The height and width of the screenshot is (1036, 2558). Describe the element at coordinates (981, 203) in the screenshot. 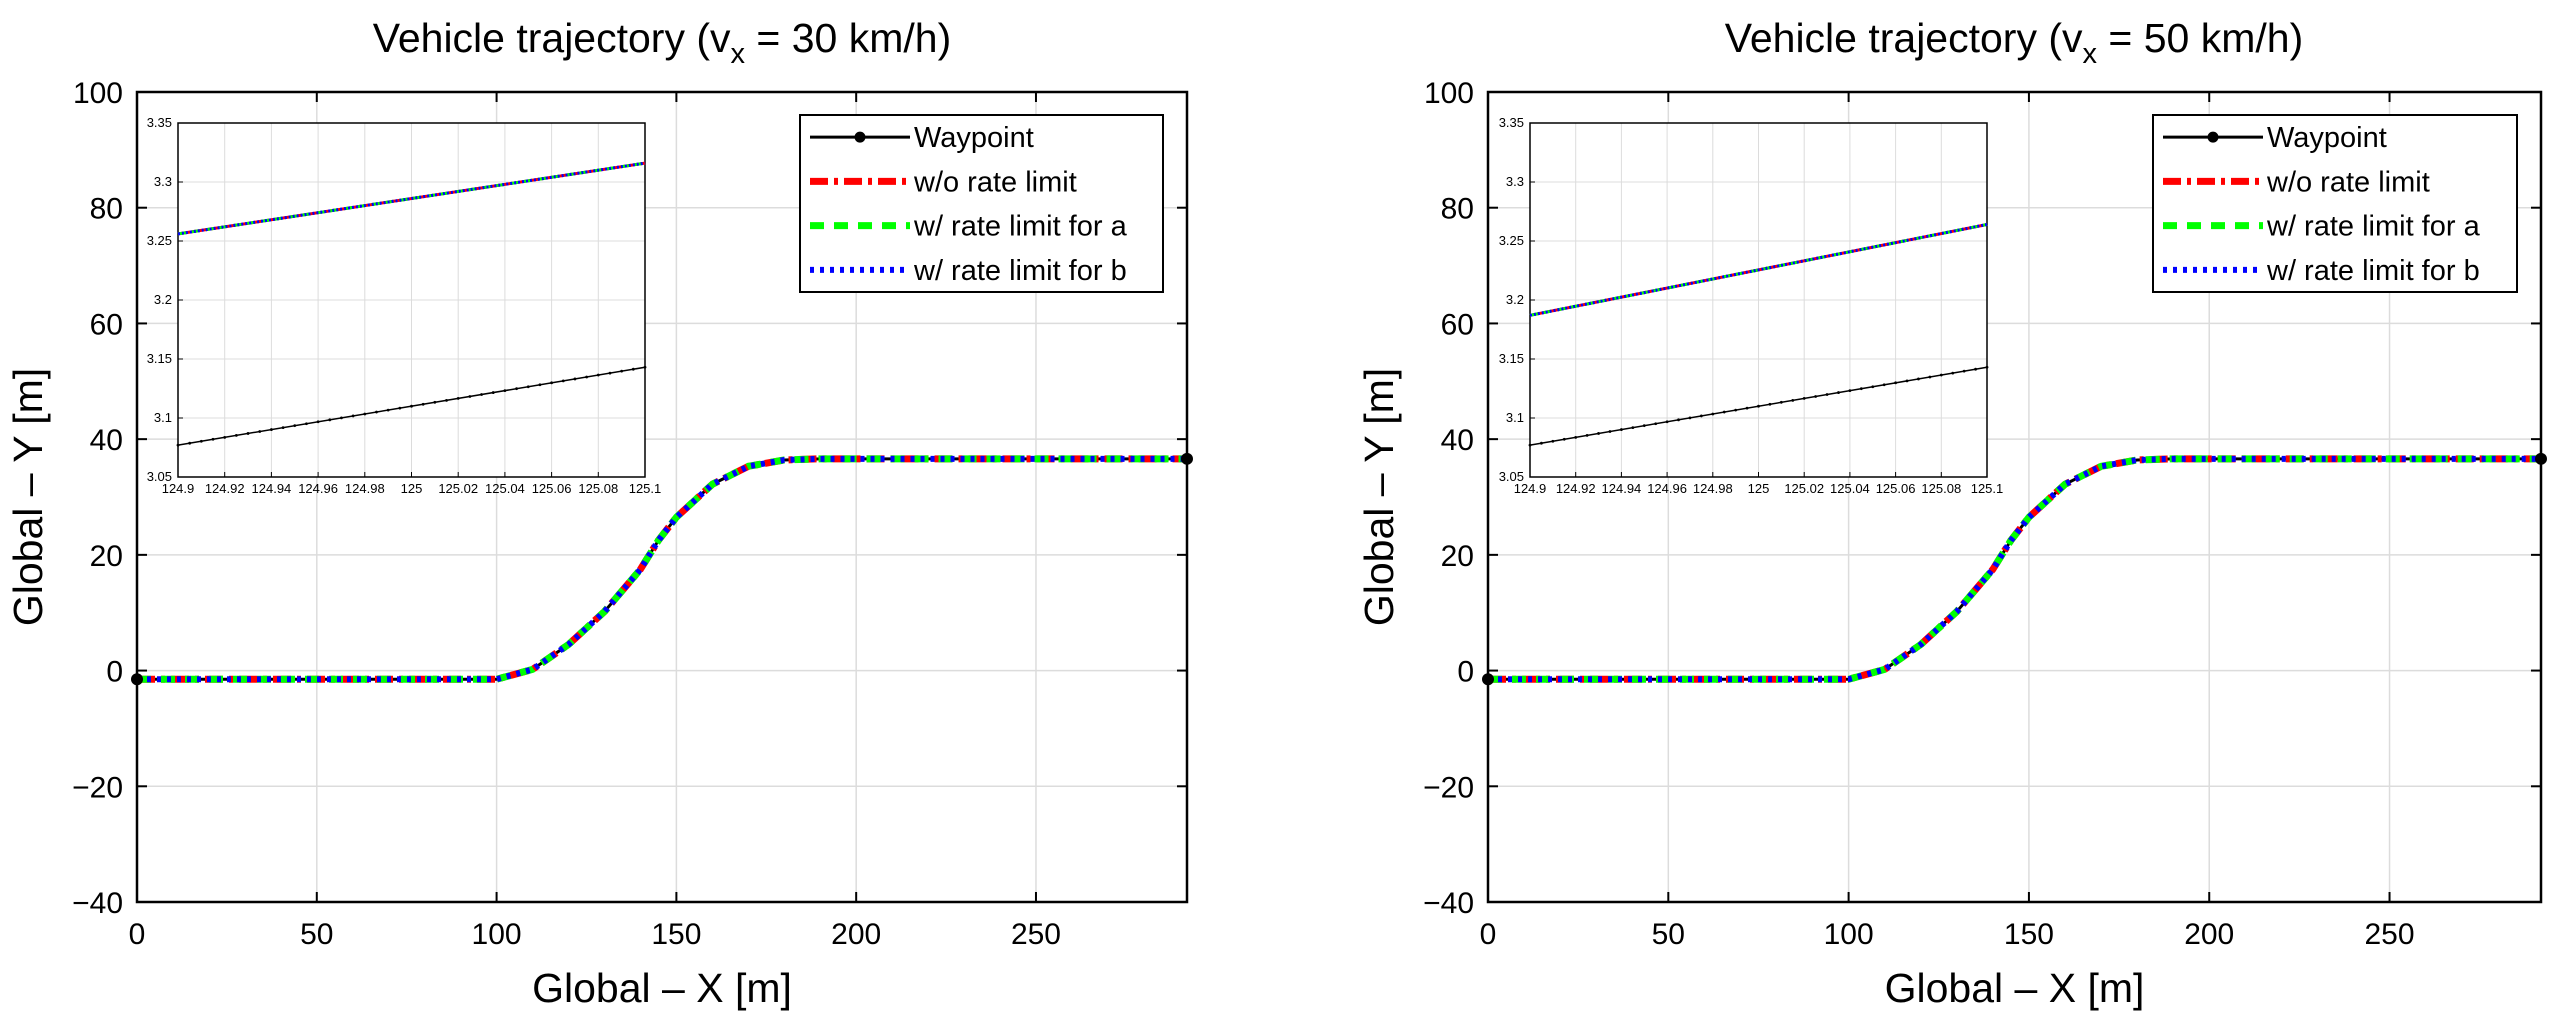

I see `legend-box` at that location.